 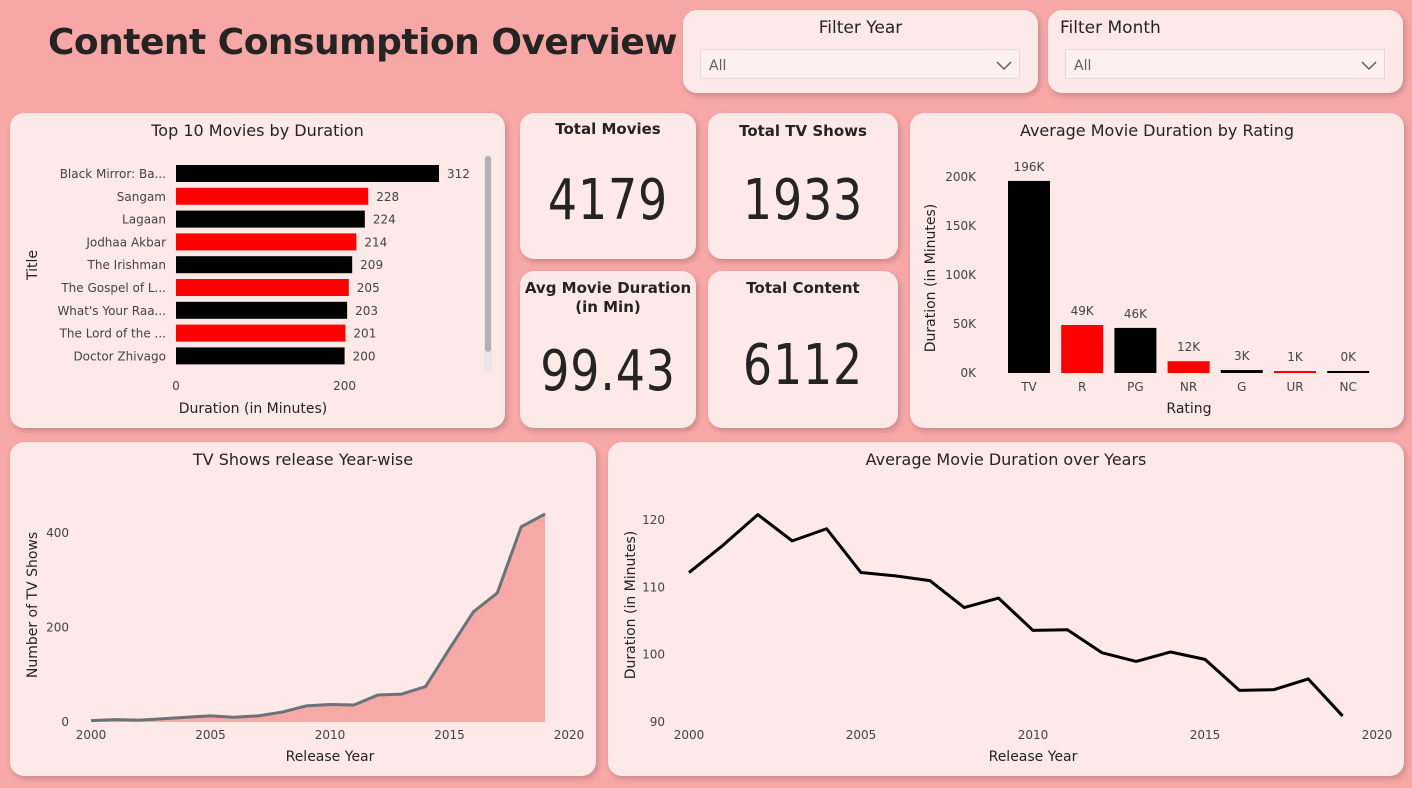 I want to click on x-tick-label: NC, so click(x=1348, y=387).